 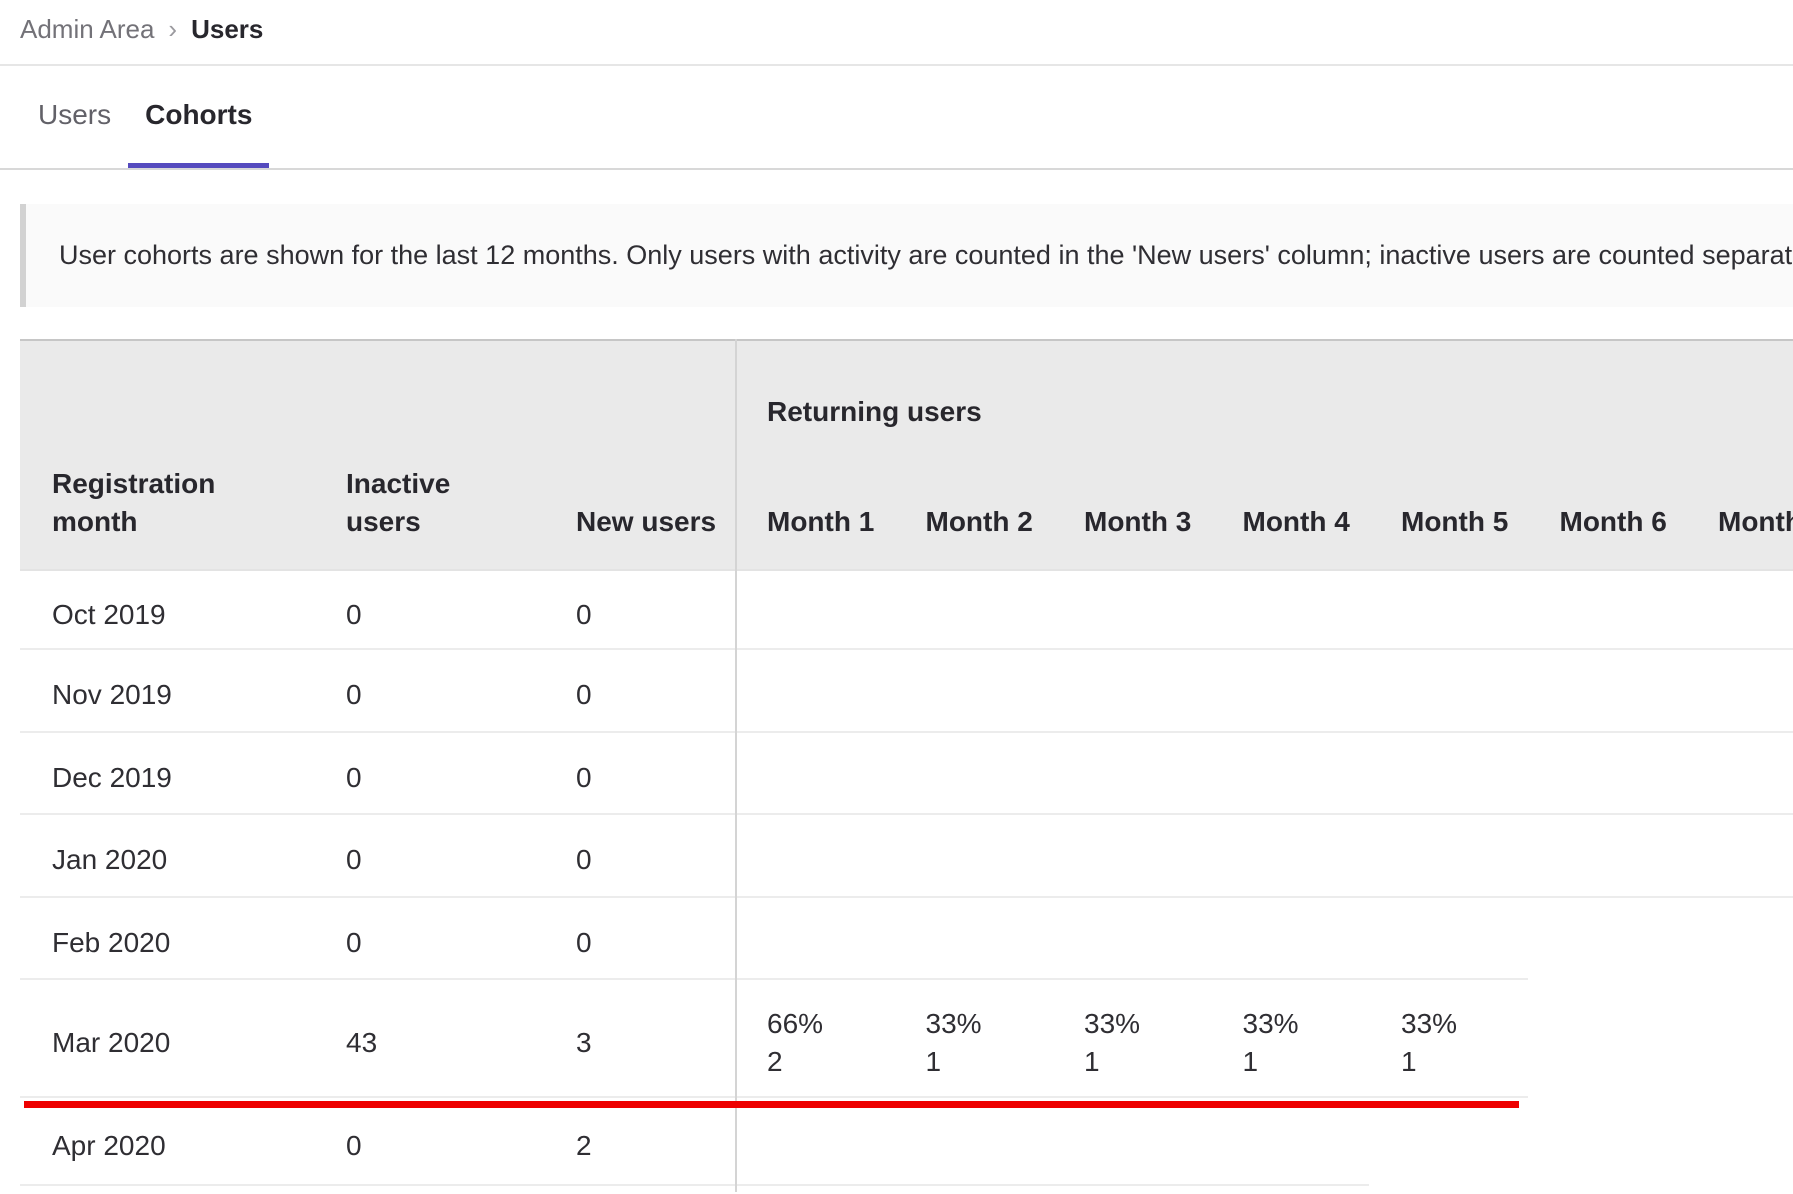 What do you see at coordinates (896, 118) in the screenshot?
I see `tab-bar: Users Cohorts` at bounding box center [896, 118].